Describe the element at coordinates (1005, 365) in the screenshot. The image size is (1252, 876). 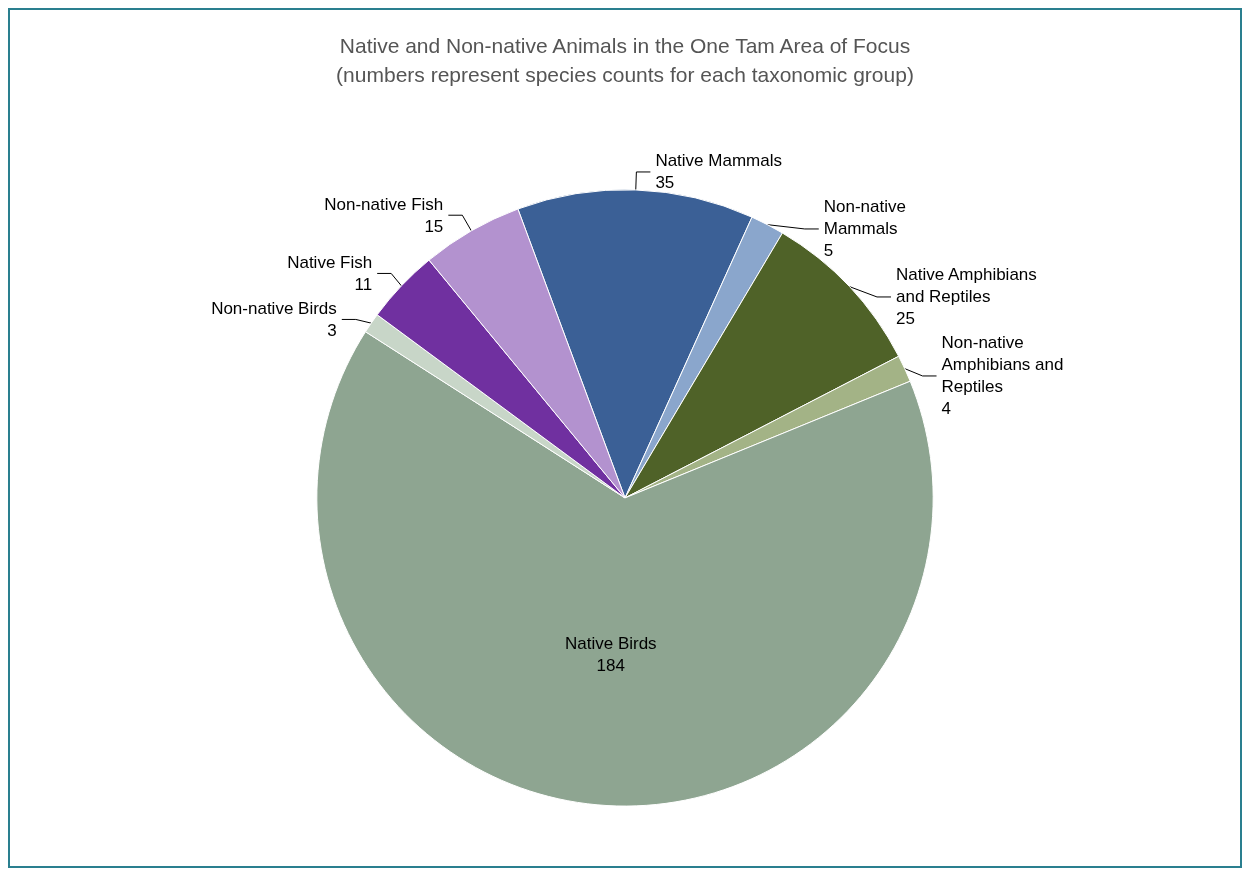
I see `slice-label: Non-native Amphibians and Reptiles` at that location.